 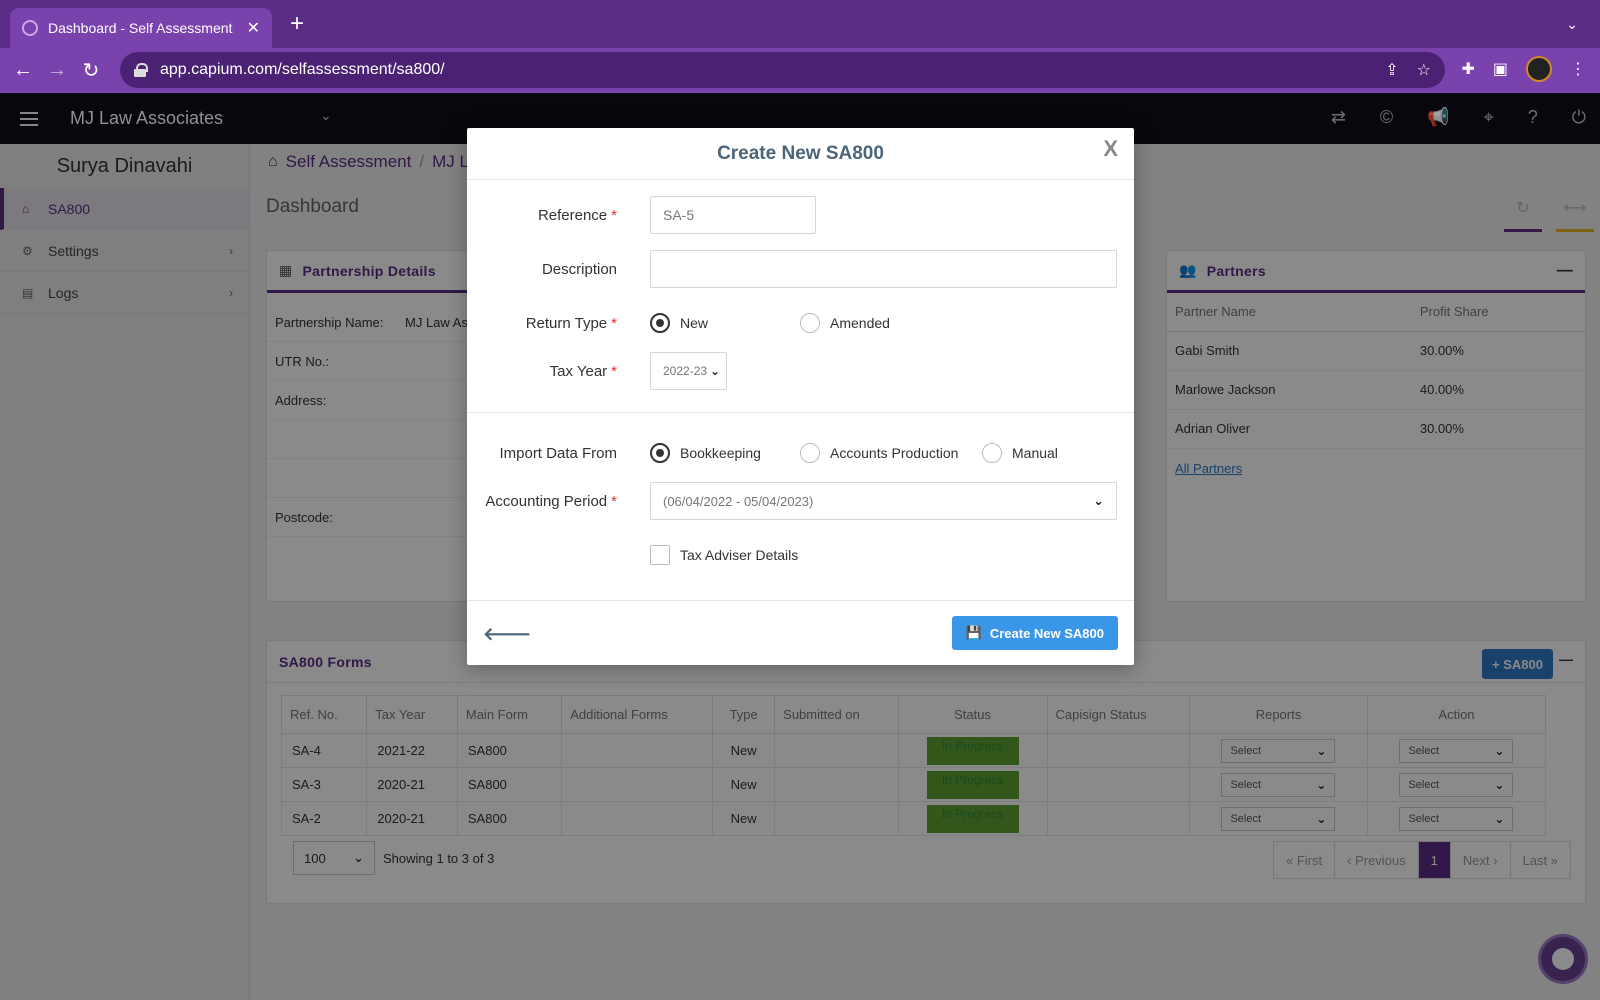 What do you see at coordinates (1572, 24) in the screenshot?
I see `tab-list-chevron-icon: ⌄` at bounding box center [1572, 24].